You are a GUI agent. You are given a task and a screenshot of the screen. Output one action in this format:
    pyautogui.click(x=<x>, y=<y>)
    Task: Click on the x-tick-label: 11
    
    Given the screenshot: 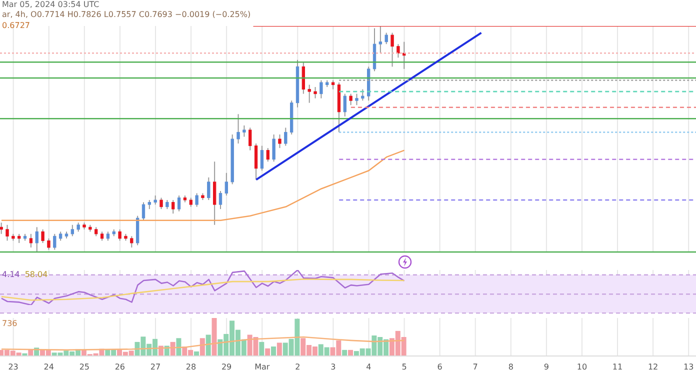 What is the action you would take?
    pyautogui.click(x=617, y=367)
    